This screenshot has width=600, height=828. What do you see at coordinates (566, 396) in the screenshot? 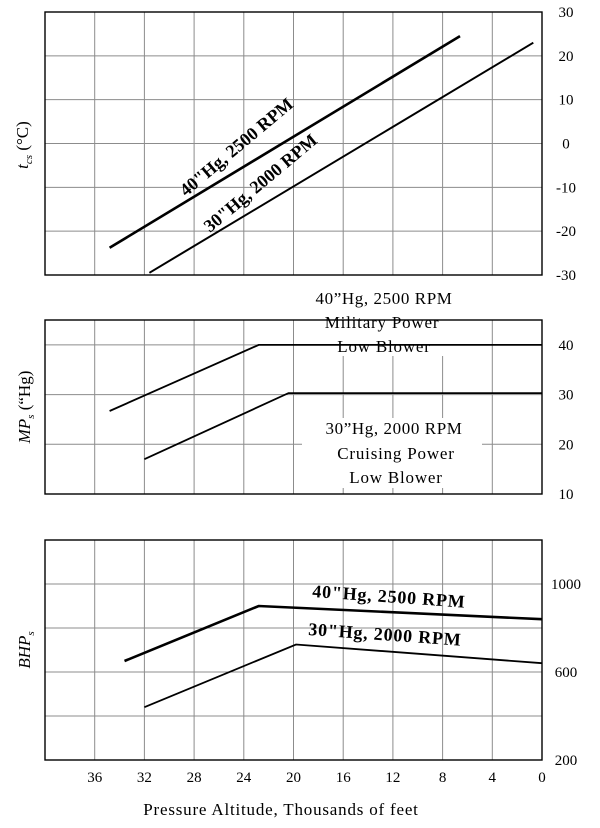
I see `panel2-ytick-label: 30` at bounding box center [566, 396].